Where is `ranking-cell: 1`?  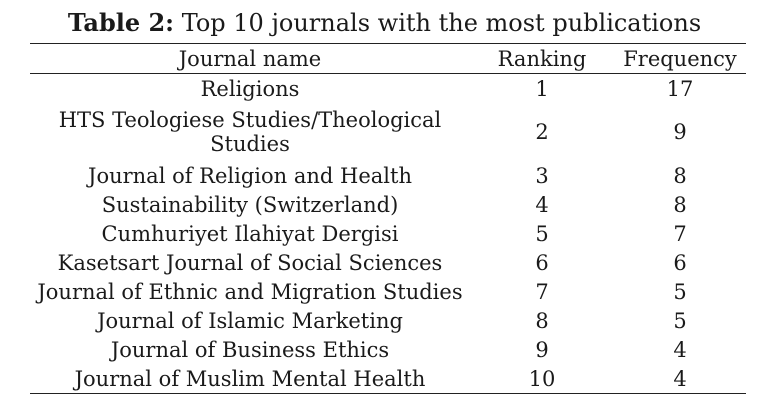
ranking-cell: 1 is located at coordinates (542, 88).